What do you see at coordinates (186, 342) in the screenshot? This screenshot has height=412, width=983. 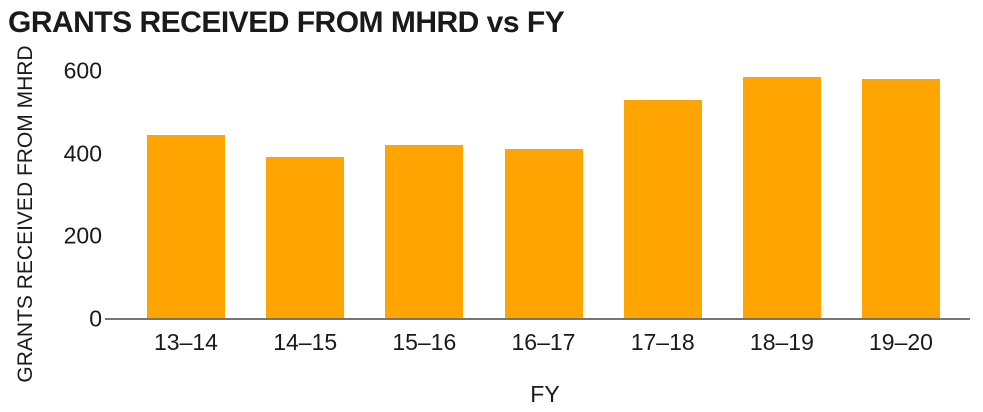 I see `x-tick-label: 13–14` at bounding box center [186, 342].